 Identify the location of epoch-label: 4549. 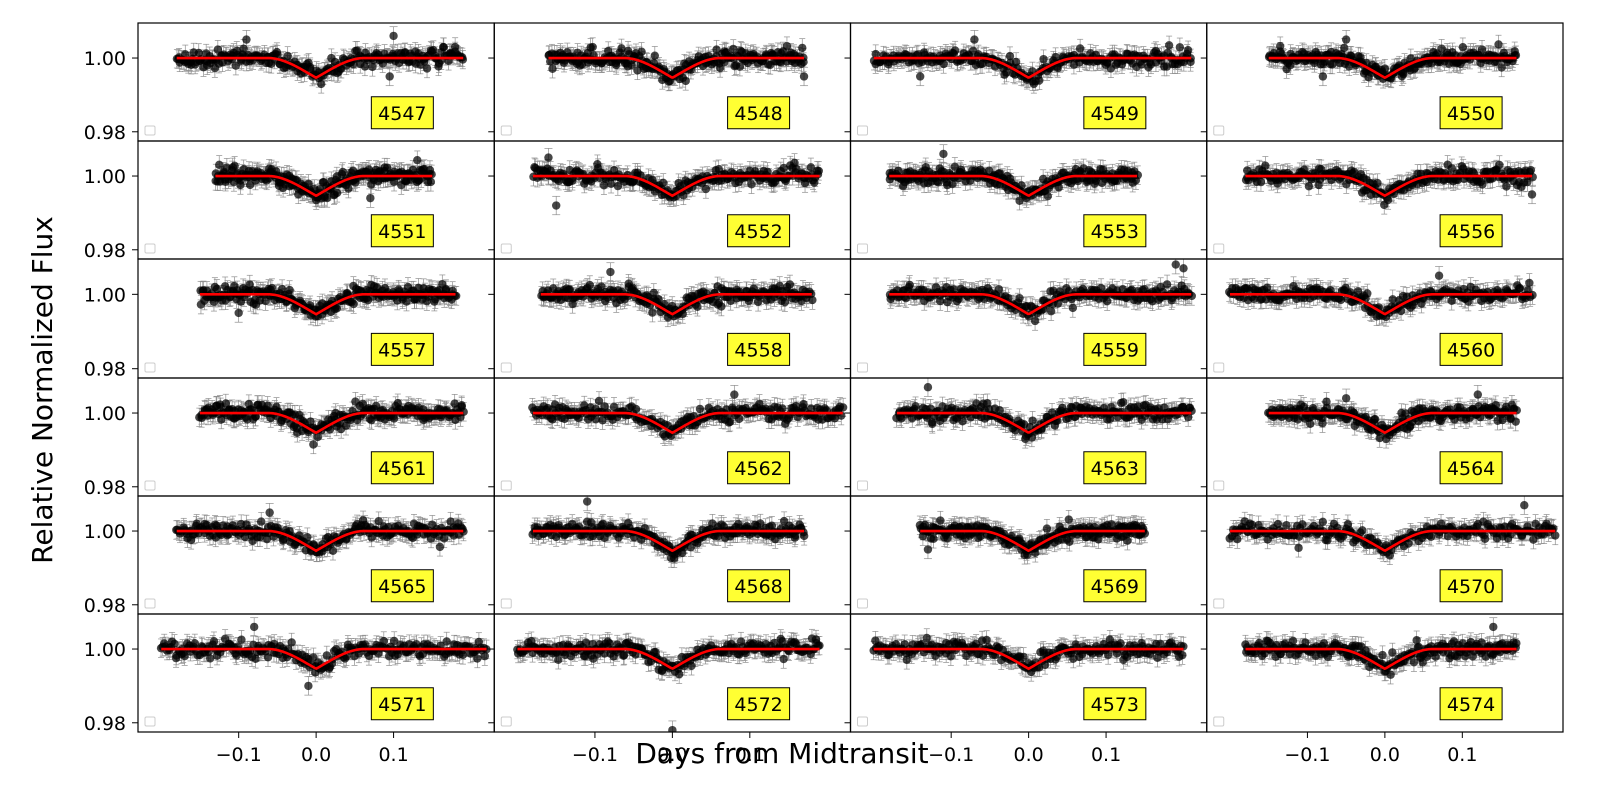
(1115, 114).